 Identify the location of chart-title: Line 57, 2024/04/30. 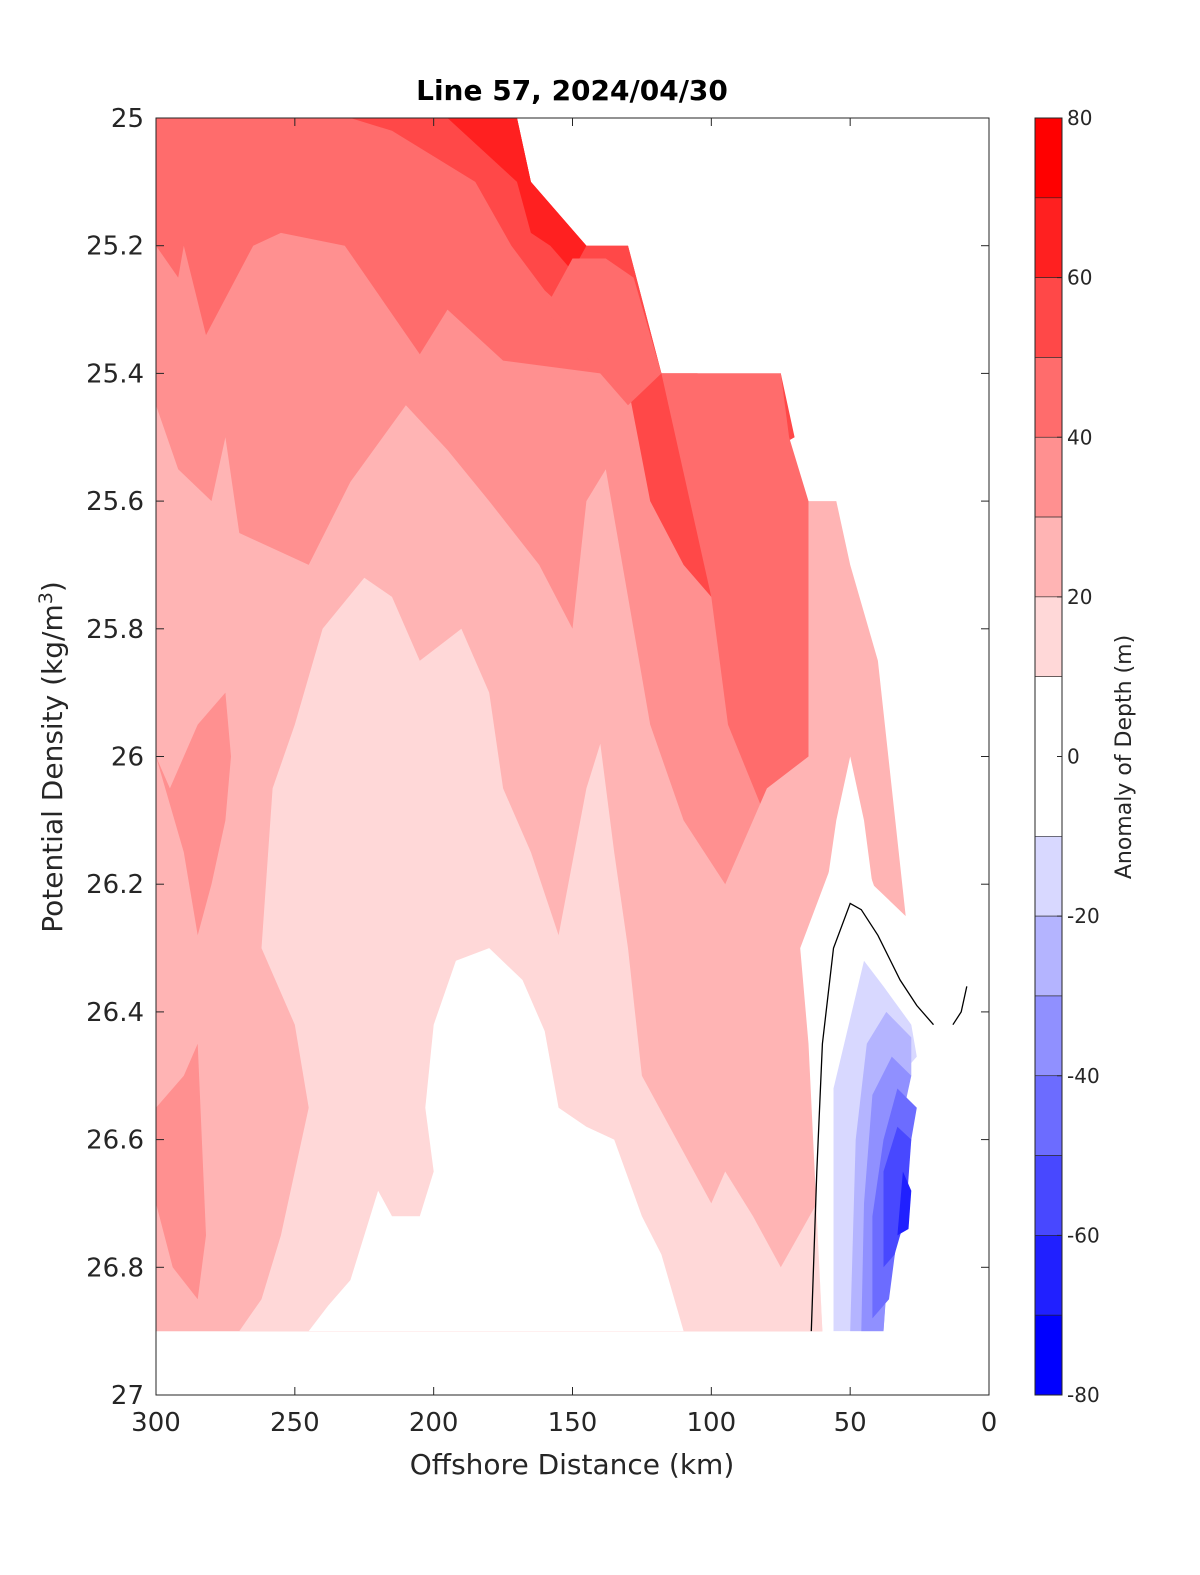
(572, 90).